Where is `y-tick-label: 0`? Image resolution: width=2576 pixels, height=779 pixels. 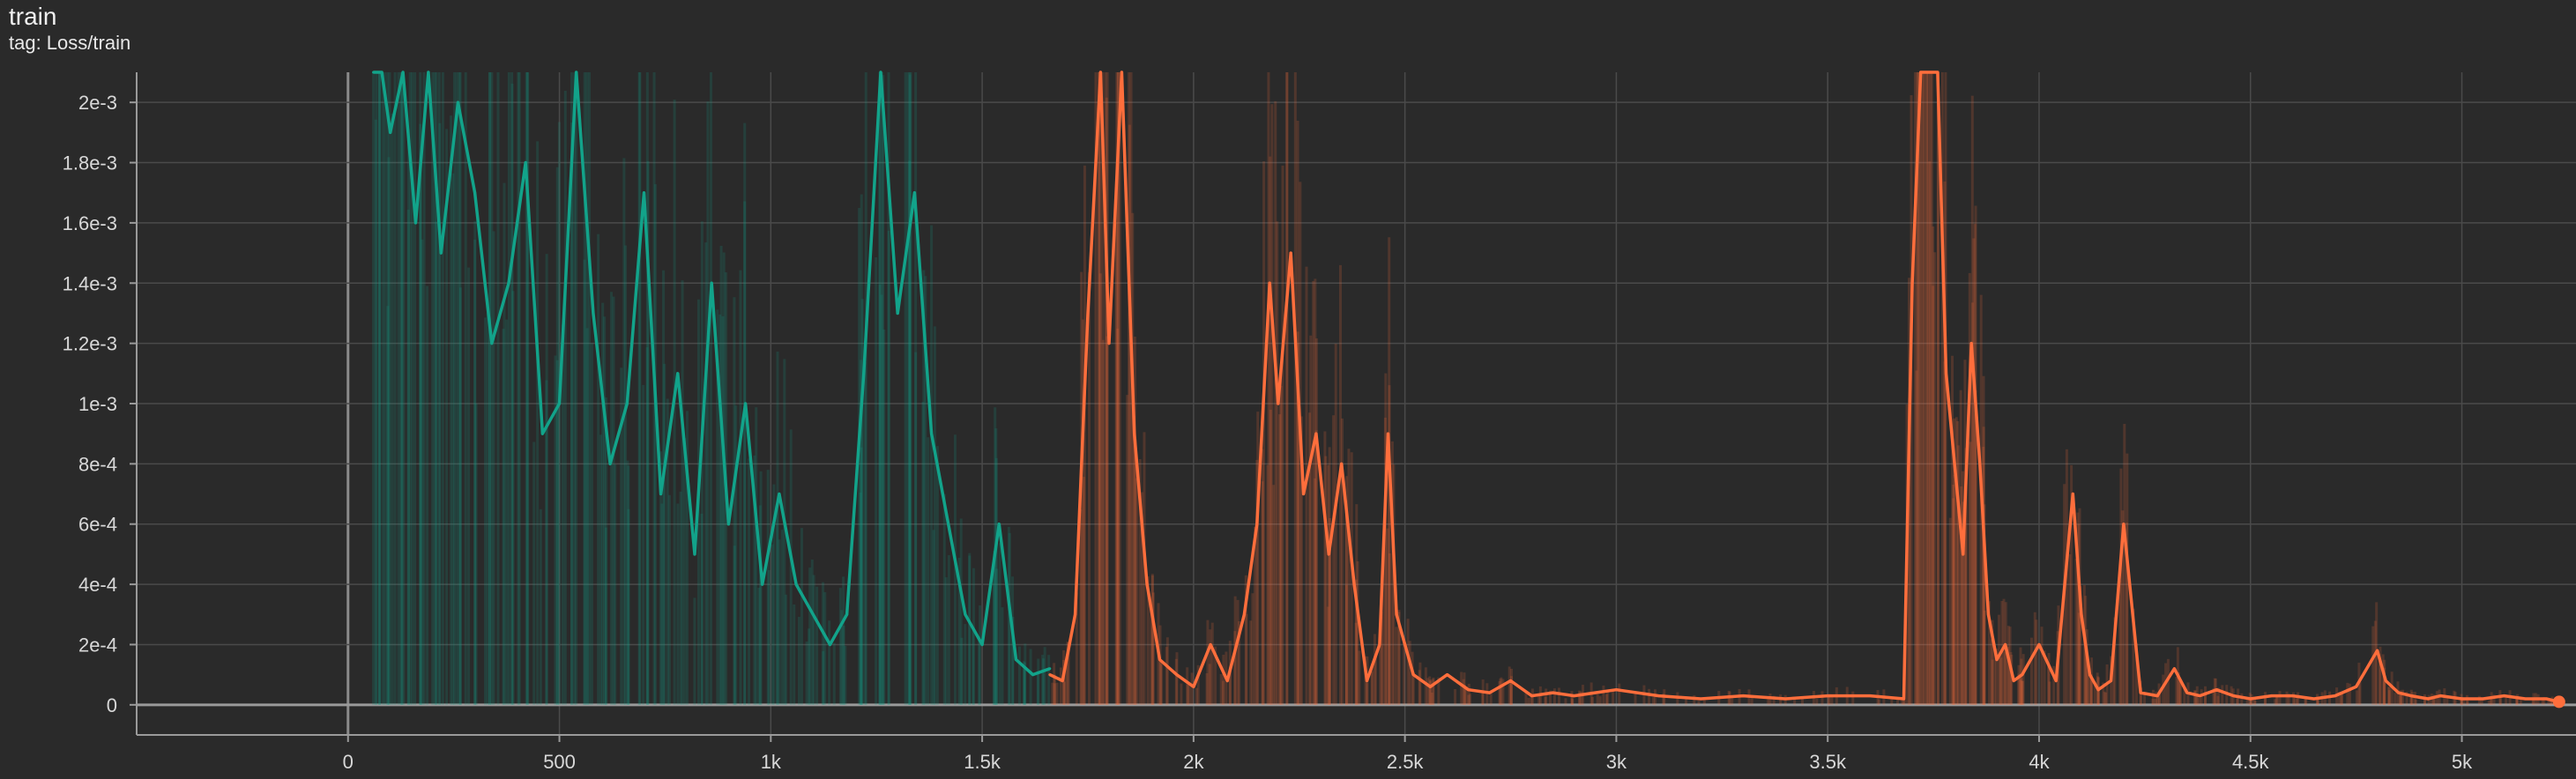 y-tick-label: 0 is located at coordinates (112, 705).